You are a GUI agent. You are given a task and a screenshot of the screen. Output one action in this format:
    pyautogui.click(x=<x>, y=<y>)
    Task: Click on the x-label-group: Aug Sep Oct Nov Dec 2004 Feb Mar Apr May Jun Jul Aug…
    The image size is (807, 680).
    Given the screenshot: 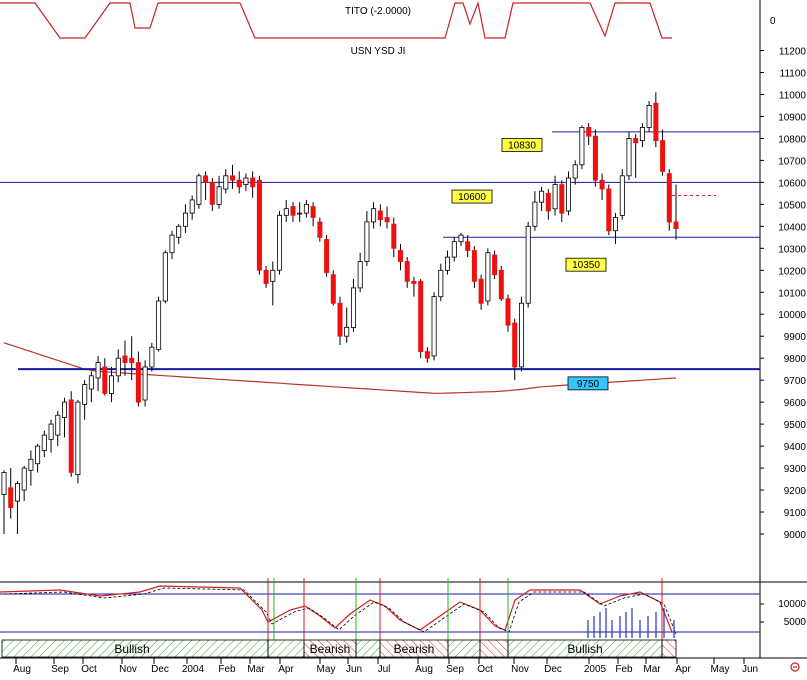 What is the action you would take?
    pyautogui.click(x=385, y=666)
    